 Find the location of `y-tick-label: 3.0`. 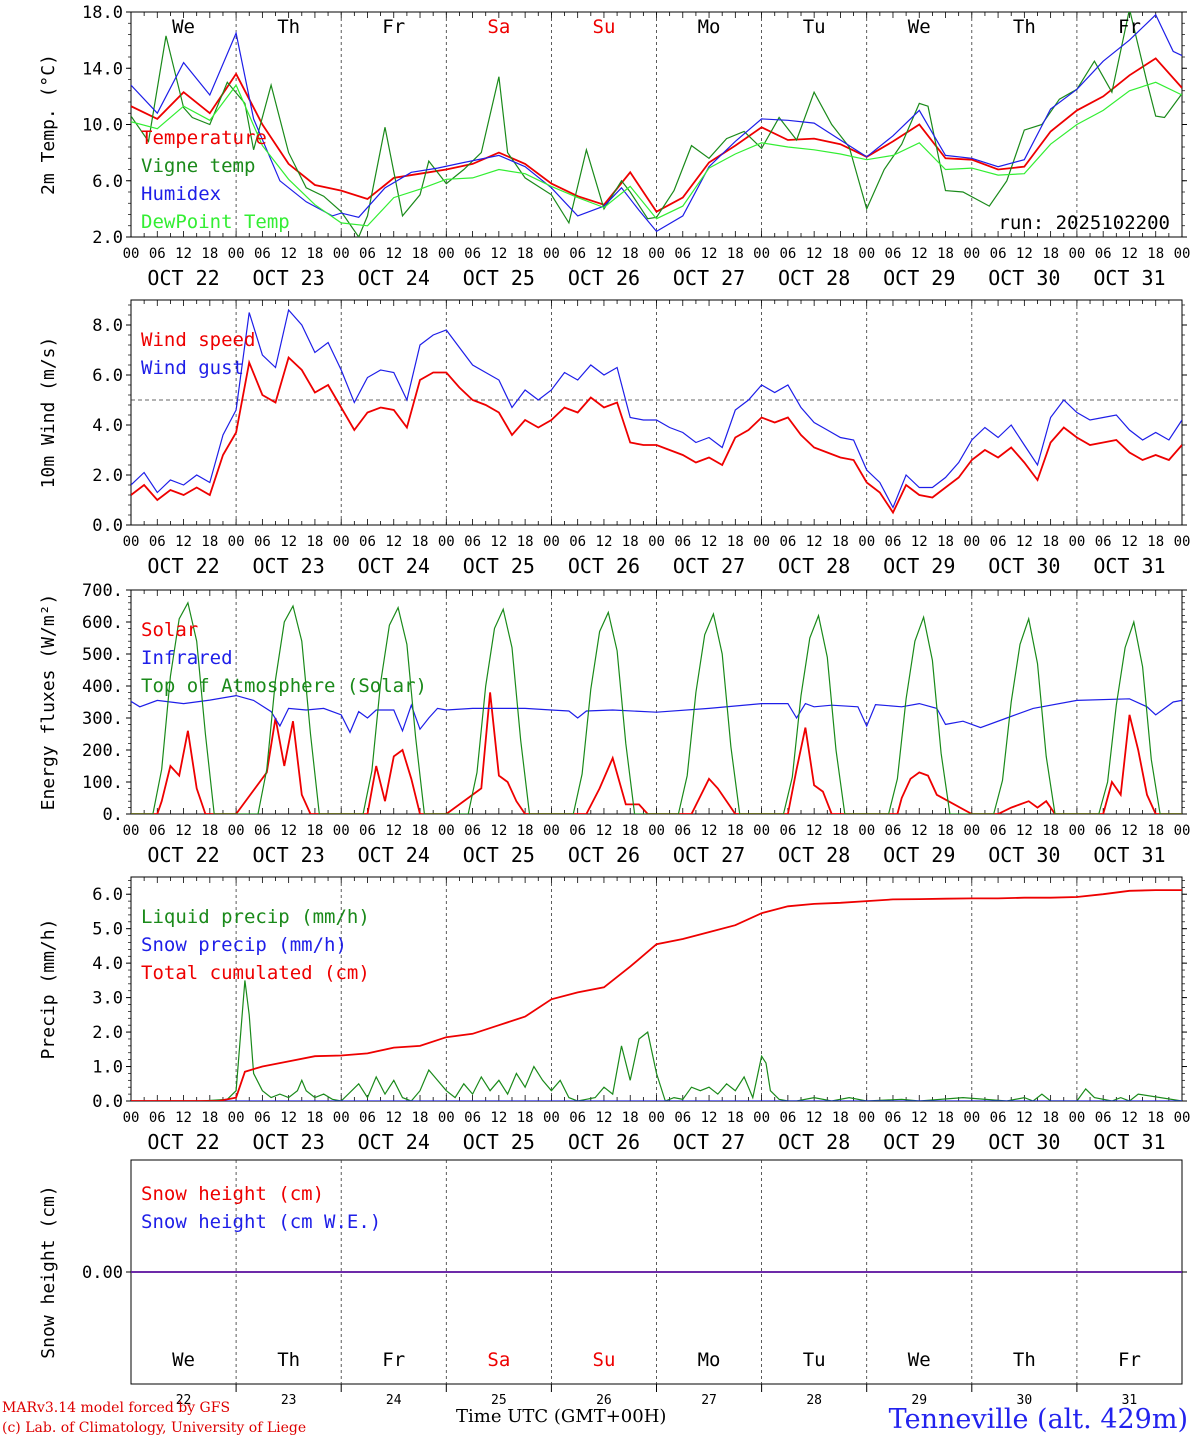

y-tick-label: 3.0 is located at coordinates (107, 999).